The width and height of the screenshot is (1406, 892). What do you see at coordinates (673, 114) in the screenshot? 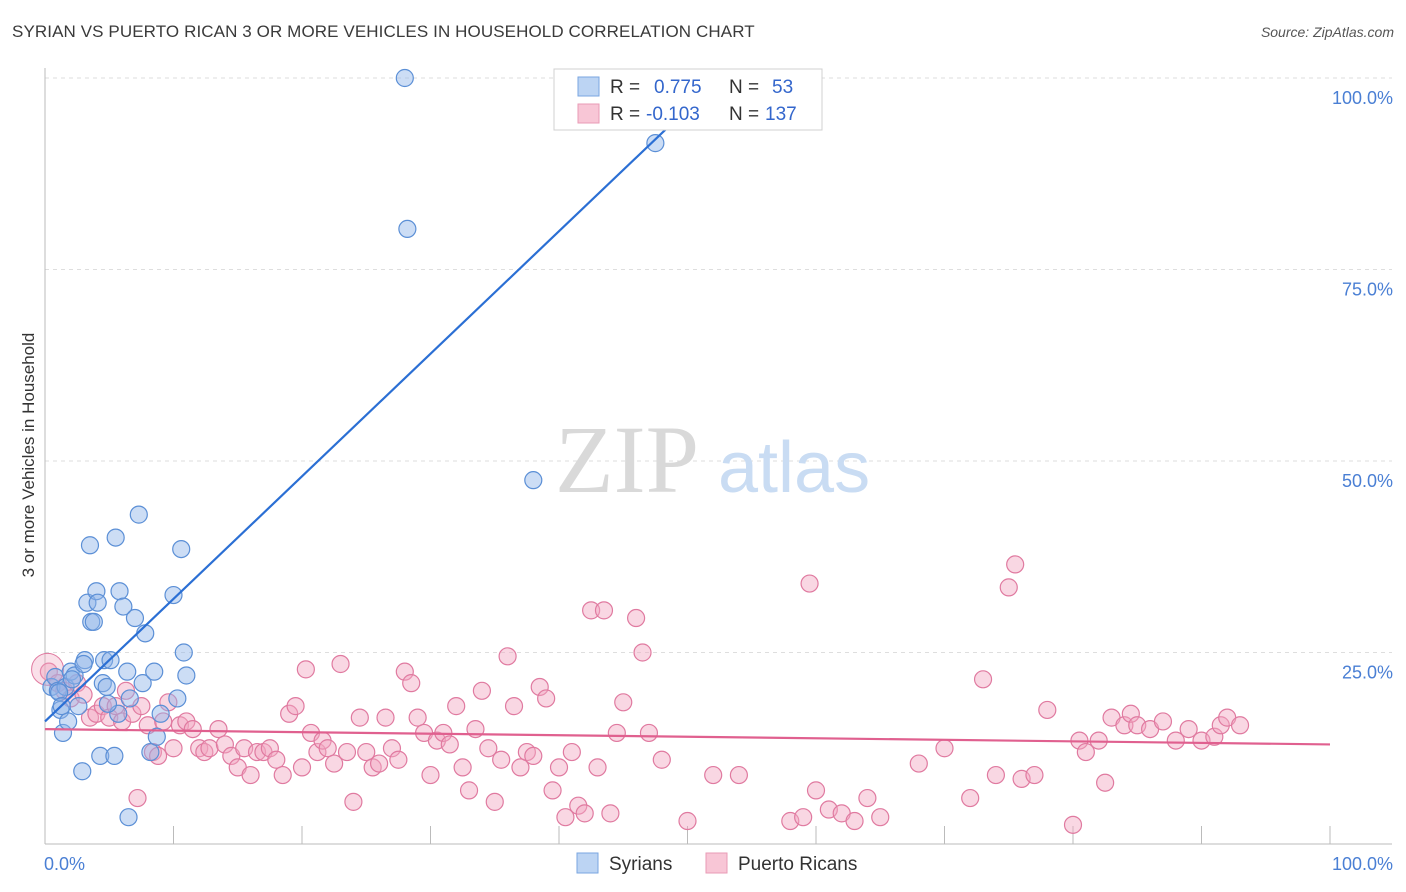
I see `legend-r-value-puerto-ricans: -0.103` at bounding box center [673, 114].